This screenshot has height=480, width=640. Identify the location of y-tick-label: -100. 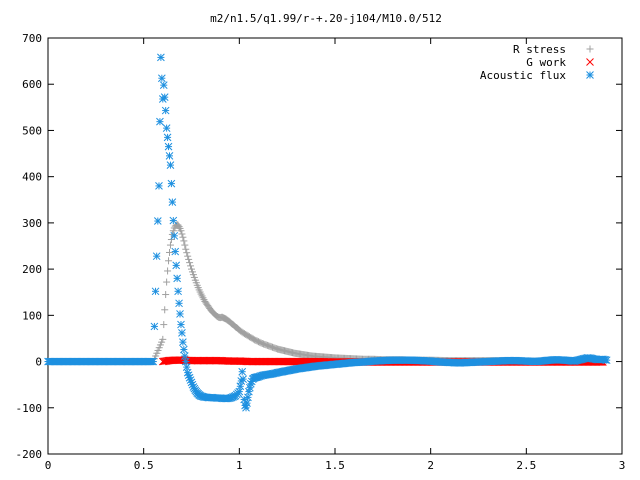
(29, 408).